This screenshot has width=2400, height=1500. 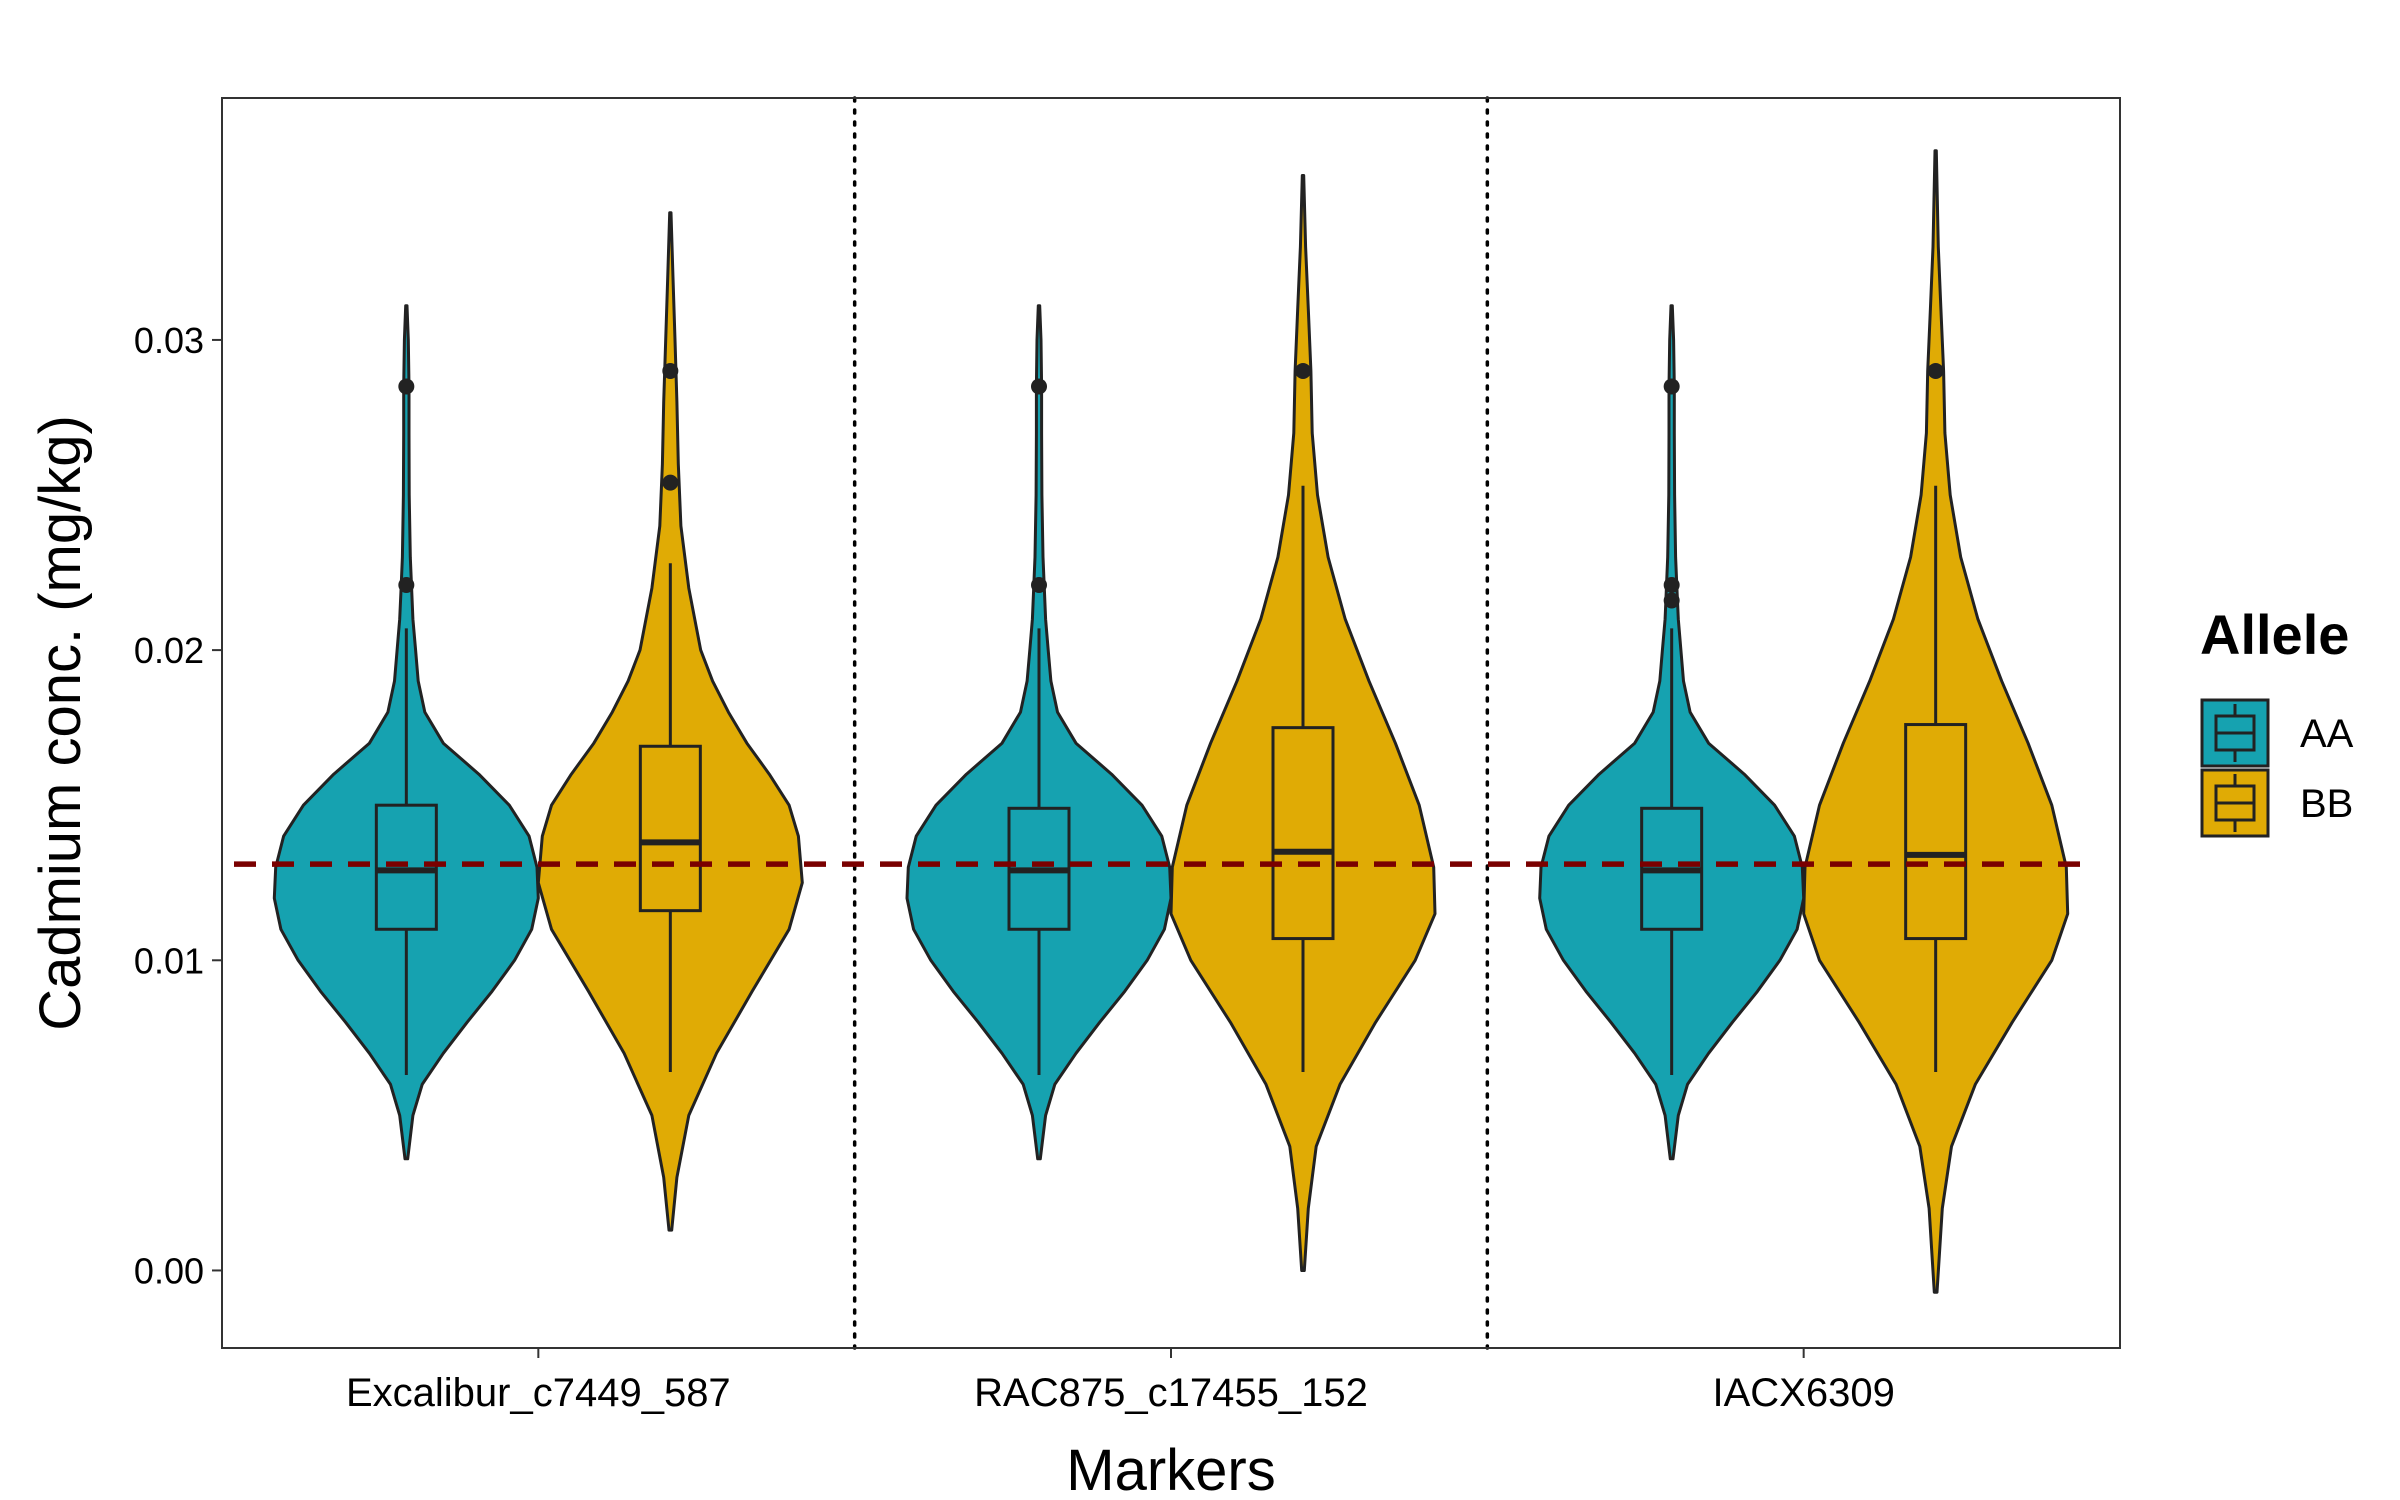 What do you see at coordinates (2327, 734) in the screenshot?
I see `legend-label-aa: AA` at bounding box center [2327, 734].